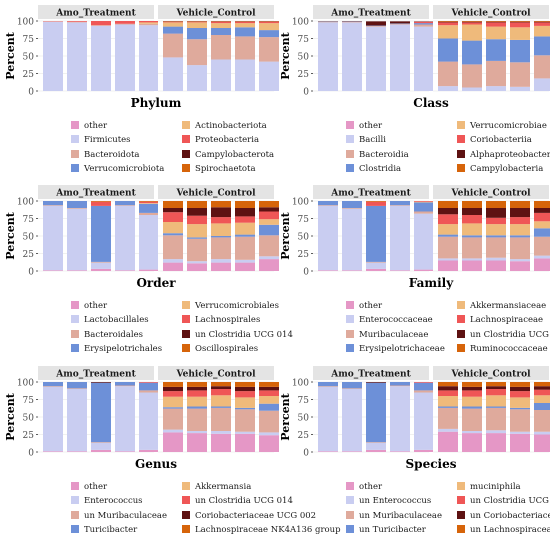 Image resolution: width=550 pixels, height=543 pixels. I want to click on legend-label: Oscillospirales, so click(226, 349).